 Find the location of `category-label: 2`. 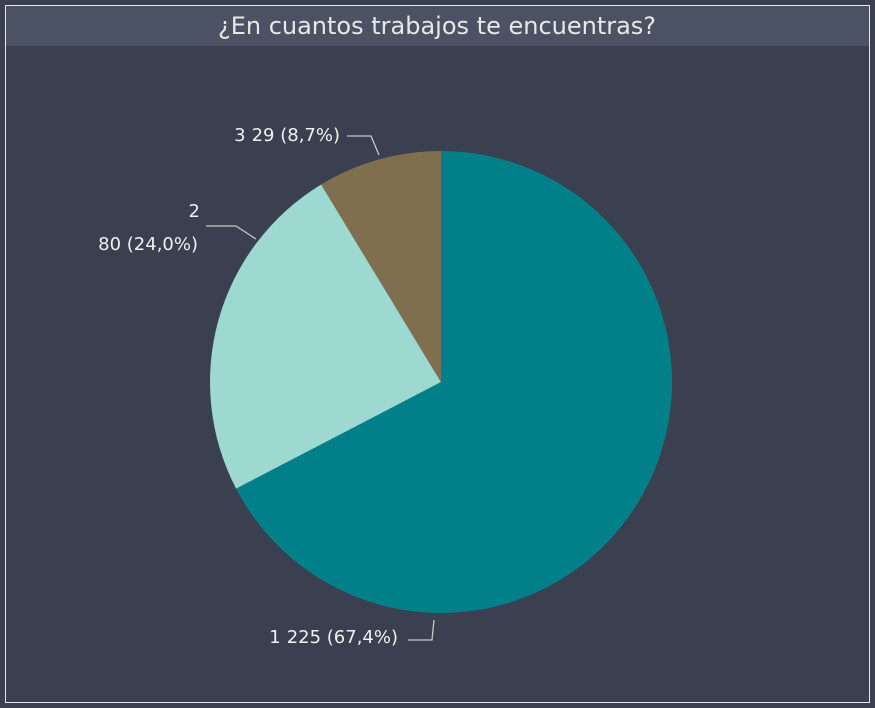

category-label: 2 is located at coordinates (194, 211).